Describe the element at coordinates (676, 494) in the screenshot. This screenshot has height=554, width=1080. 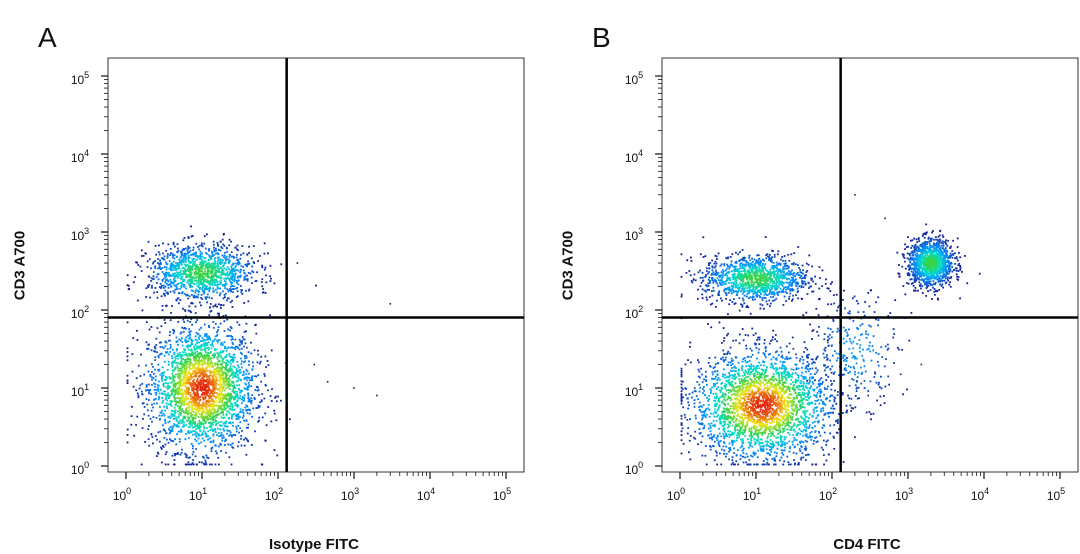
I see `x-tick-label-b-0: 100` at that location.